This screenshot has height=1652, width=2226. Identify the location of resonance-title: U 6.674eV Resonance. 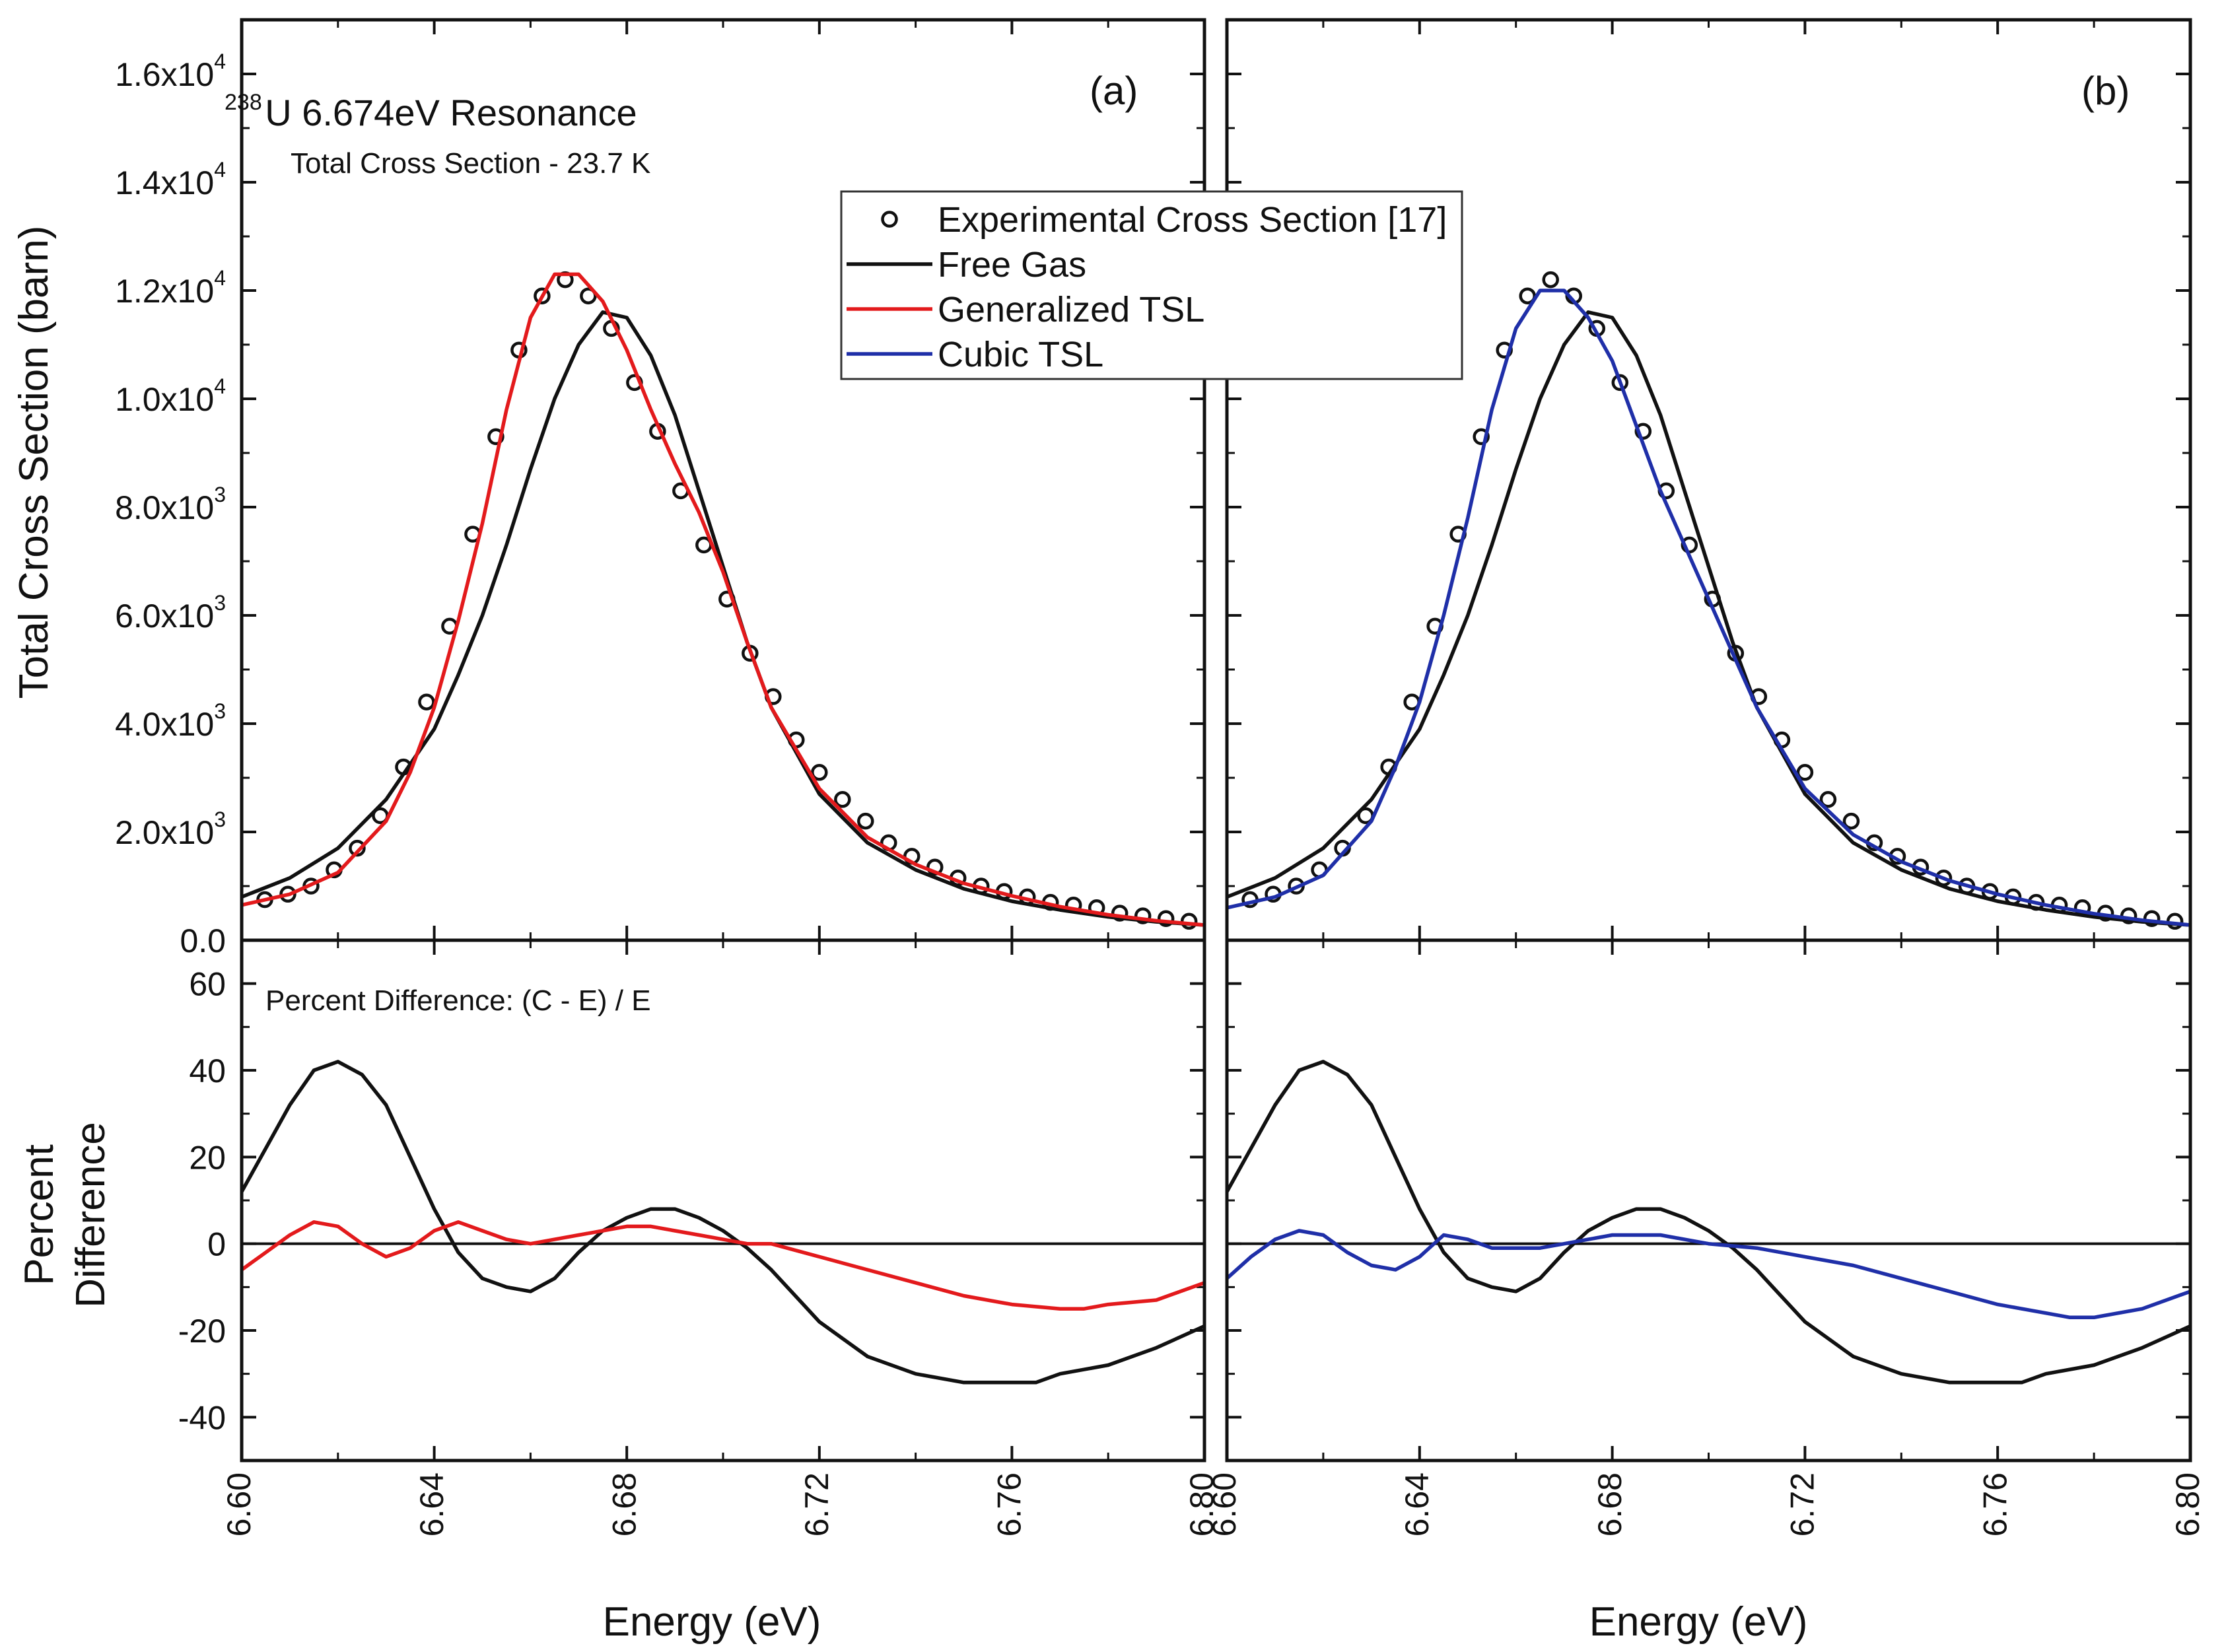
(451, 112).